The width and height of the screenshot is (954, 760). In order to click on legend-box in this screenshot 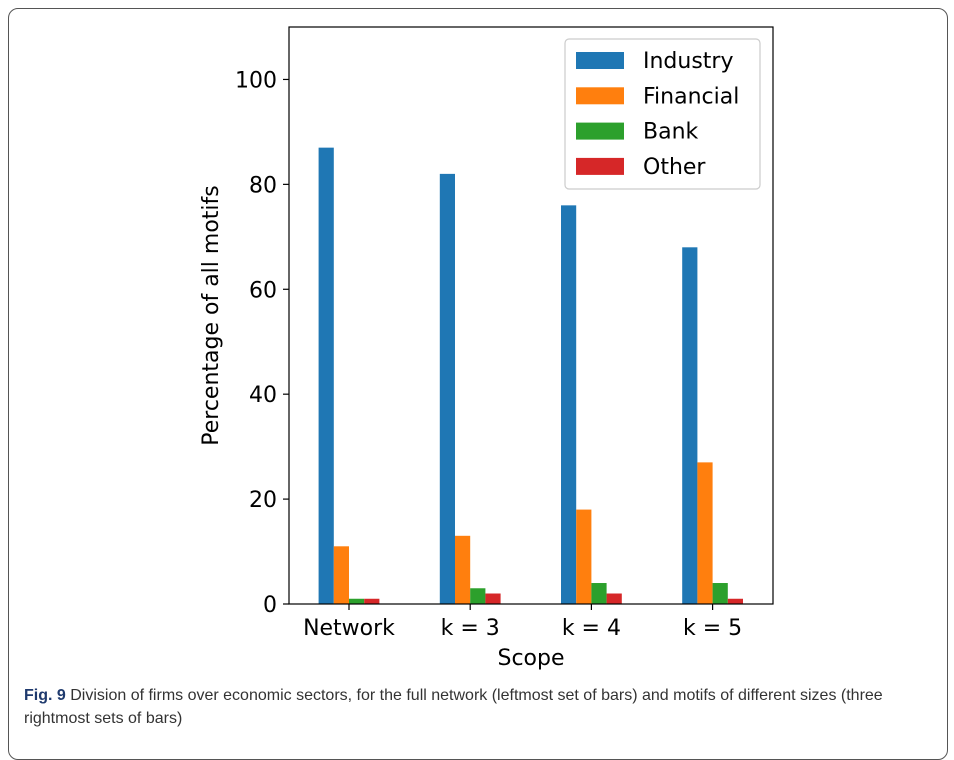, I will do `click(662, 114)`.